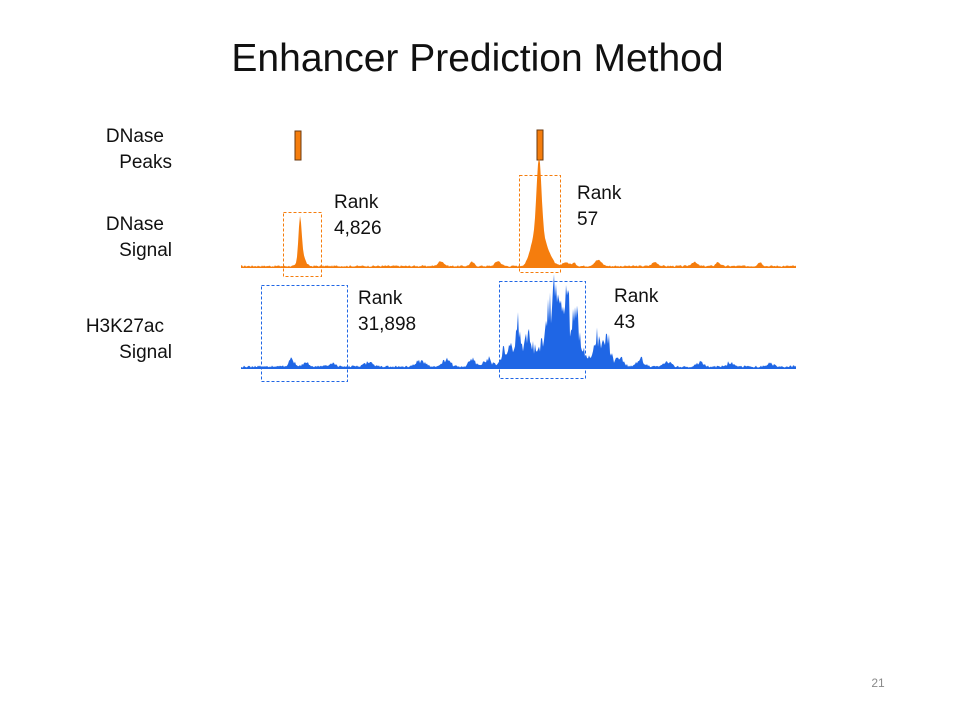 The height and width of the screenshot is (720, 960). What do you see at coordinates (542, 330) in the screenshot?
I see `h3k27ac-highlight-box-right` at bounding box center [542, 330].